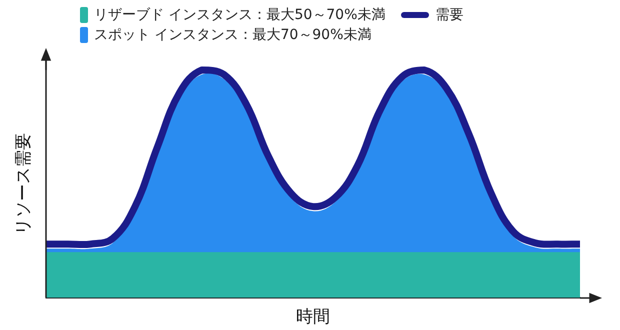 This screenshot has width=620, height=330. Describe the element at coordinates (23, 183) in the screenshot. I see `y-axis-title: リソース需要` at that location.